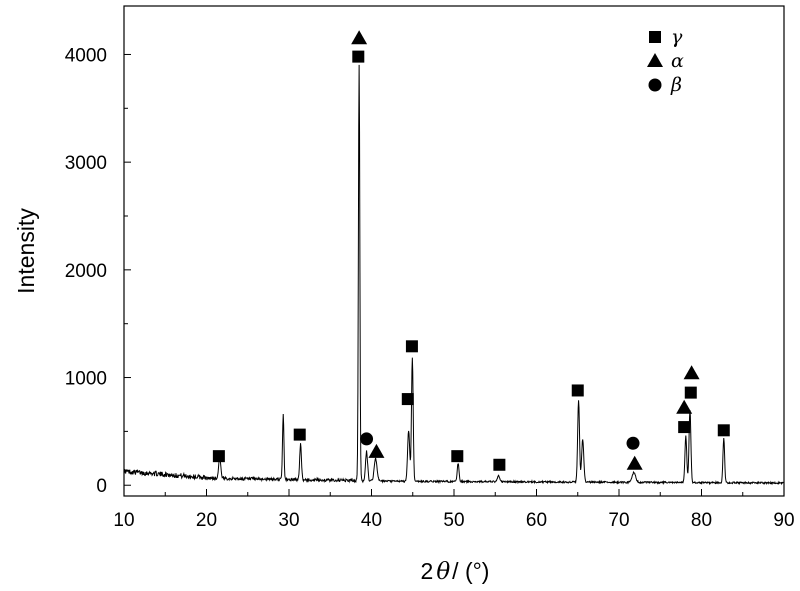  What do you see at coordinates (655, 85) in the screenshot?
I see `legend-circle-marker` at bounding box center [655, 85].